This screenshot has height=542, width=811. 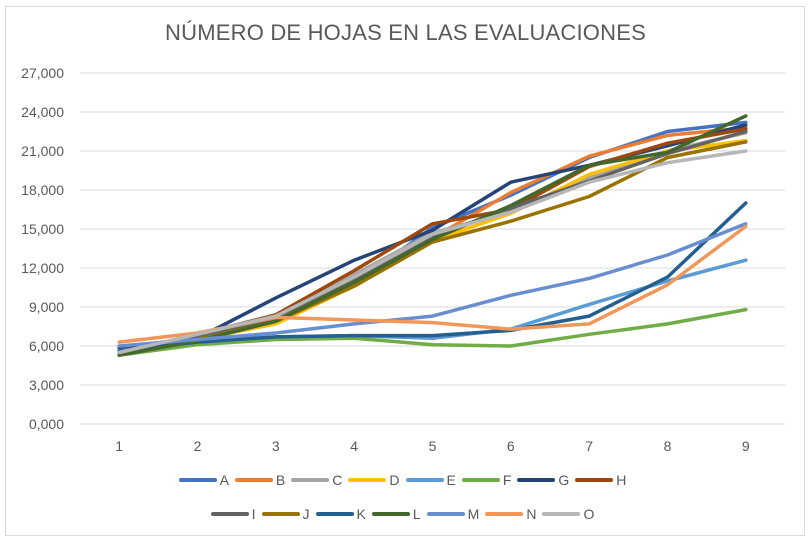 I want to click on y-tick-label: 27,000, so click(x=42, y=73).